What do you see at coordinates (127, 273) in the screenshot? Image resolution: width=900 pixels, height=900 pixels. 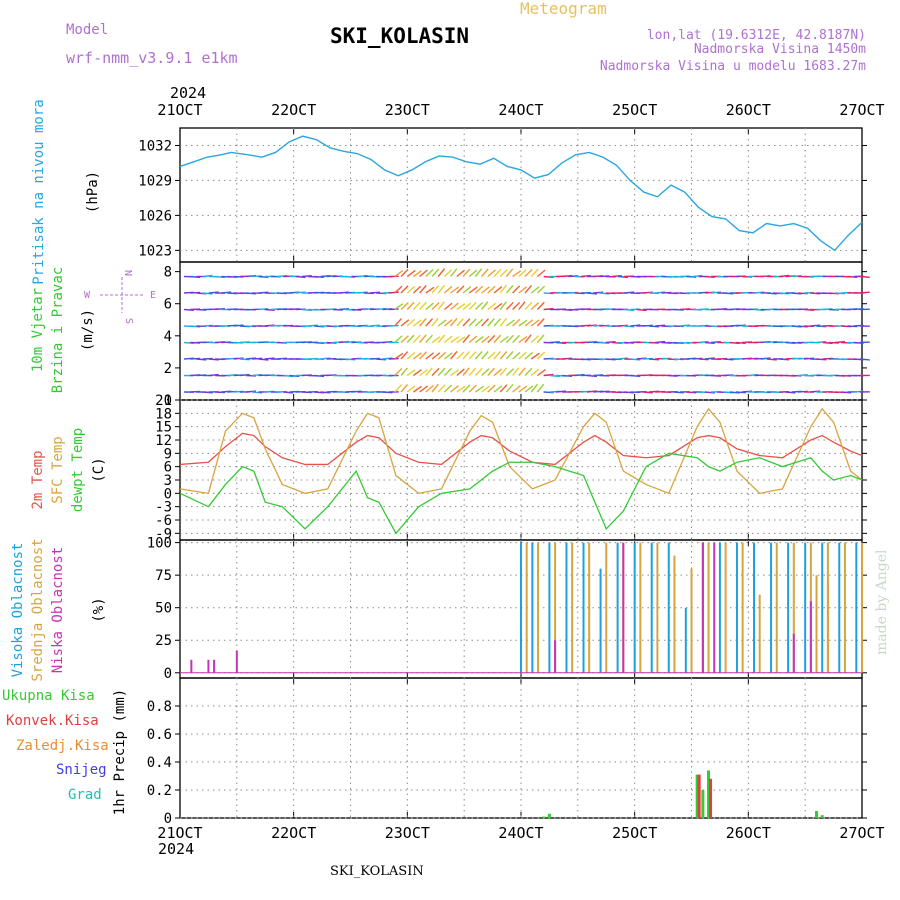 I see `compass-n: N` at bounding box center [127, 273].